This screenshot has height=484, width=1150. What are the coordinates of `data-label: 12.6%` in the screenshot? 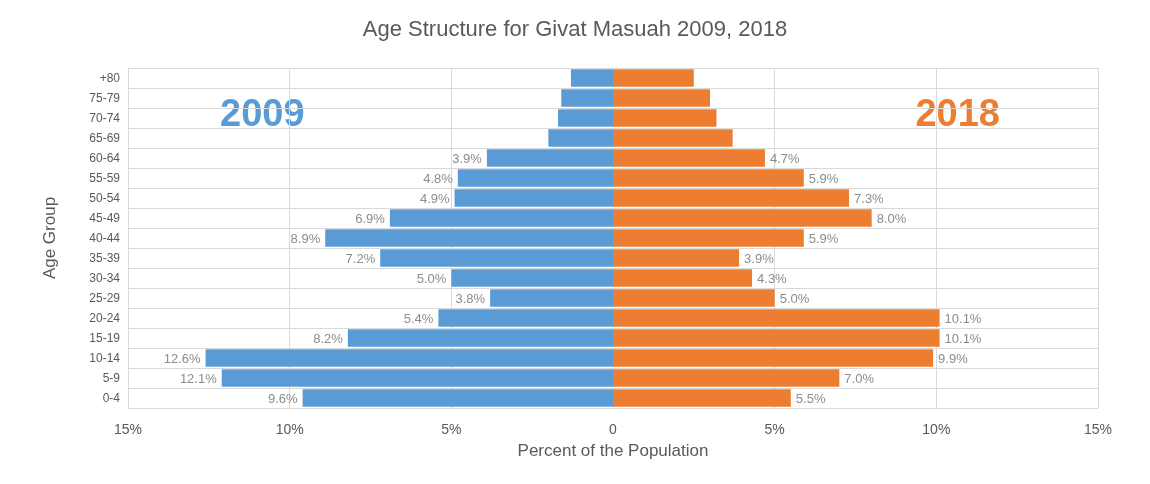 It's located at (182, 358).